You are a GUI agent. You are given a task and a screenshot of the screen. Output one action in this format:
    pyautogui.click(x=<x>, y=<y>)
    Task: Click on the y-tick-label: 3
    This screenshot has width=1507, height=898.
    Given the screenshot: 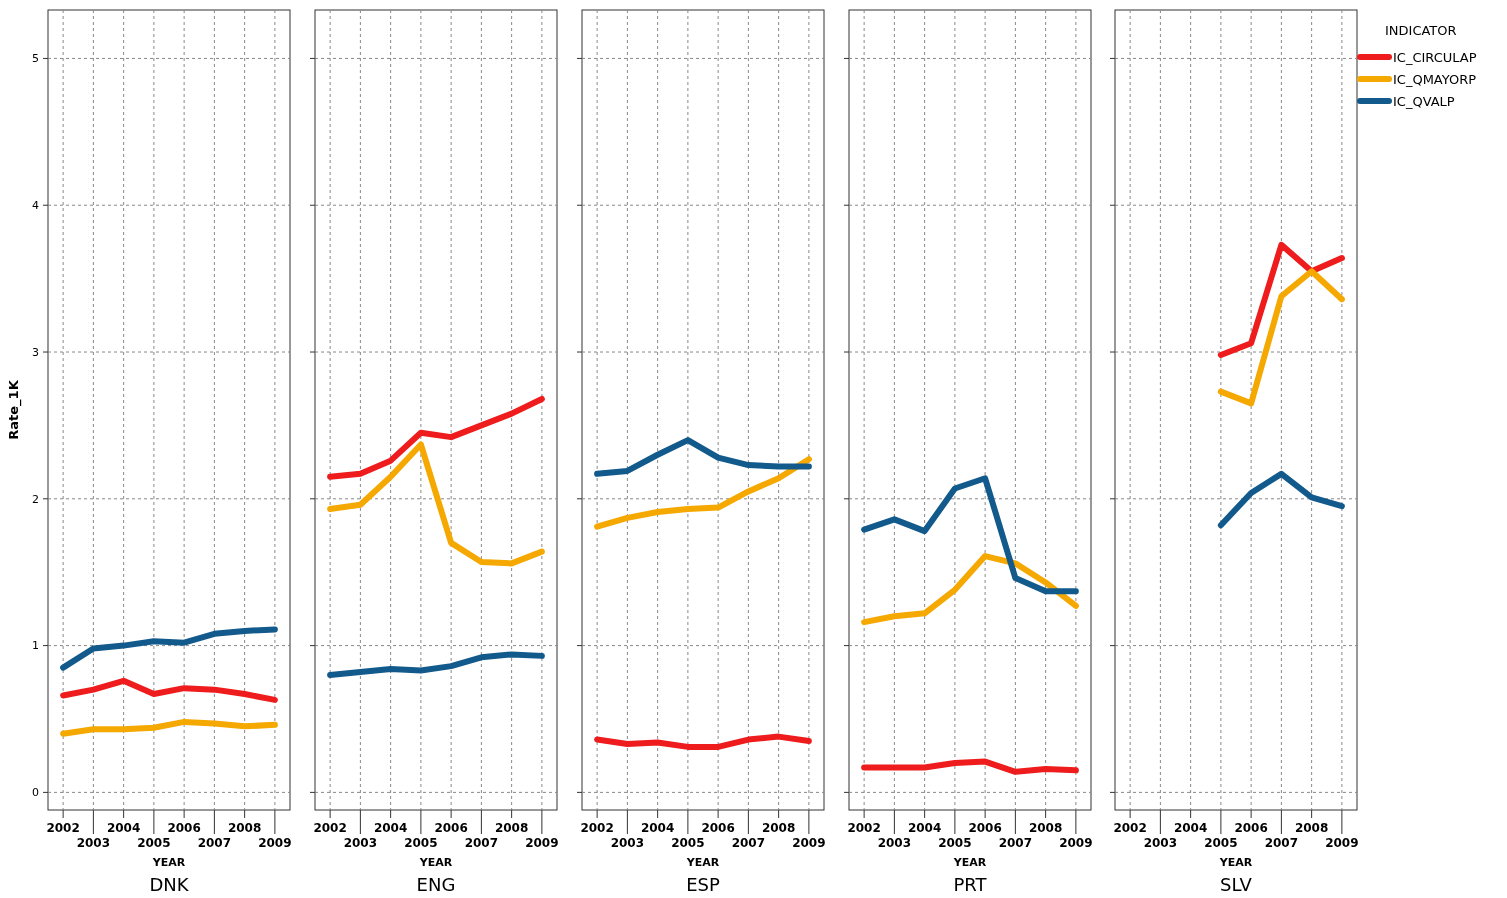 What is the action you would take?
    pyautogui.click(x=35, y=352)
    